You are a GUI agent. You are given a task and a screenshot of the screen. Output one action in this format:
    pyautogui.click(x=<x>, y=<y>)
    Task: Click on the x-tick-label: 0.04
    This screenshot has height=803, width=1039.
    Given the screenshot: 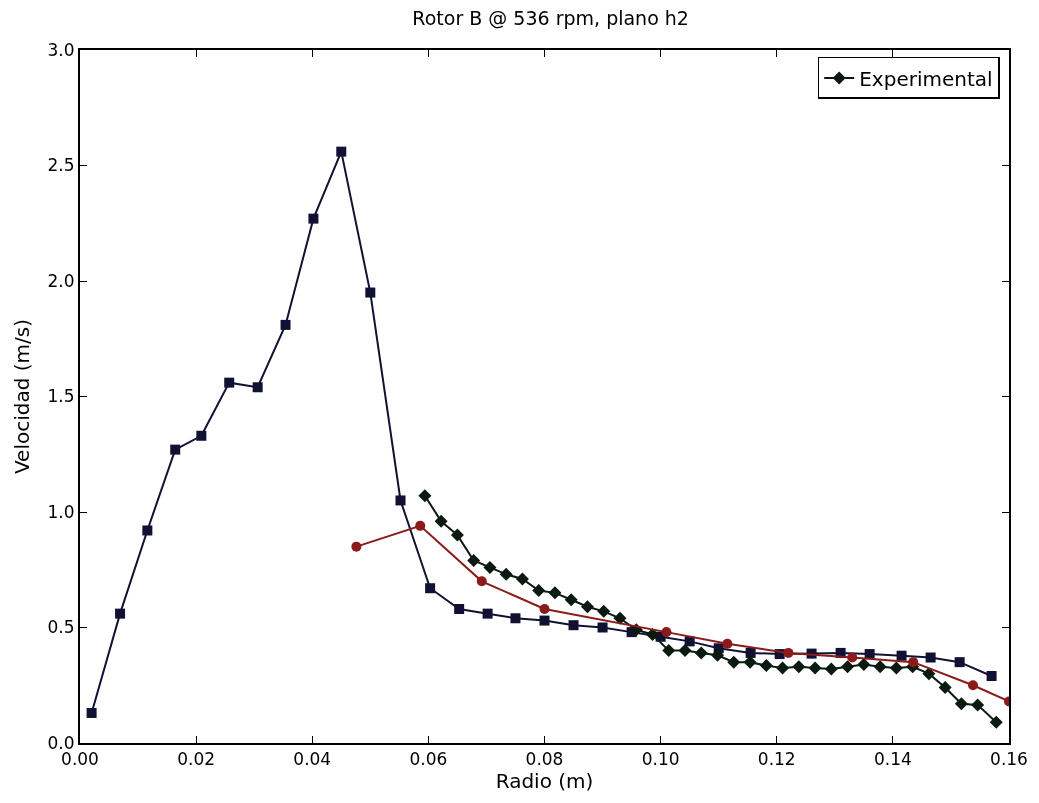 What is the action you would take?
    pyautogui.click(x=312, y=759)
    